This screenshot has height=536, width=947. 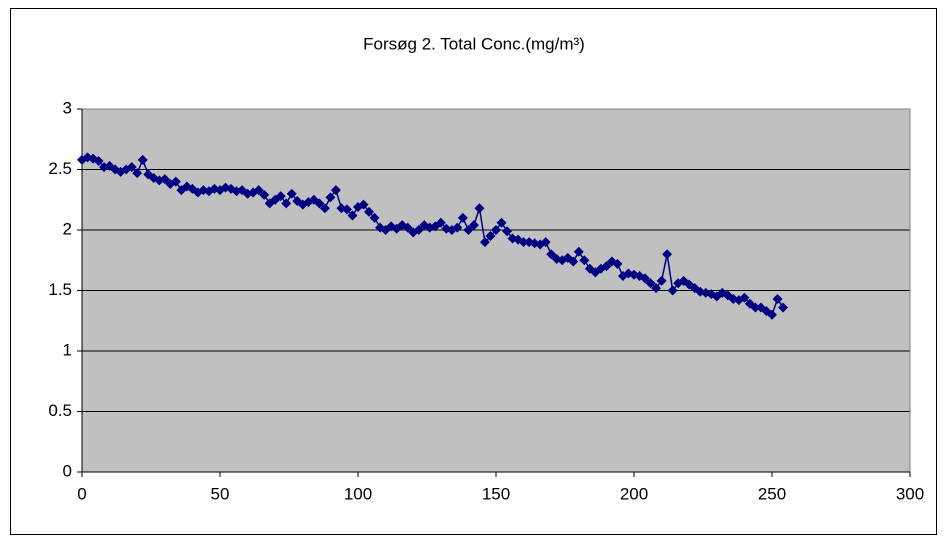 What do you see at coordinates (67, 228) in the screenshot?
I see `y-tick-label: 2` at bounding box center [67, 228].